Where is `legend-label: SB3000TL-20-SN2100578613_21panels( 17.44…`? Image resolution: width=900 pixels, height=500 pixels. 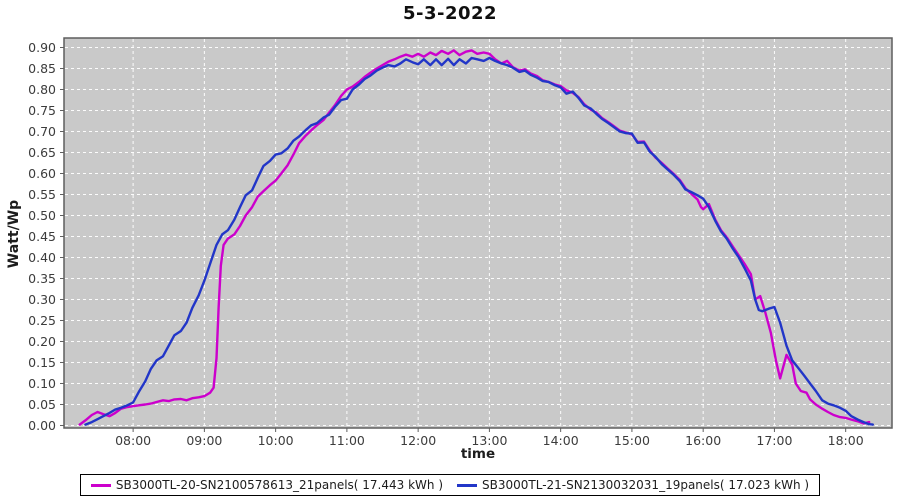
legend-label: SB3000TL-20-SN2100578613_21panels( 17.44… is located at coordinates (279, 485).